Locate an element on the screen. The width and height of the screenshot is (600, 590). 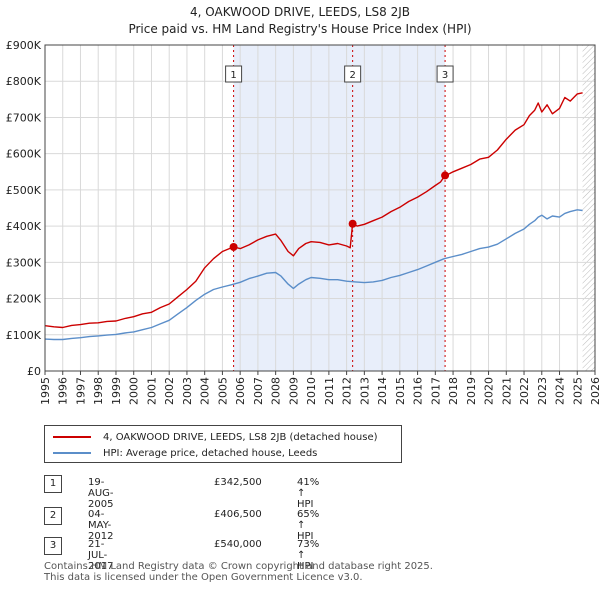
transaction-badge: 3 is located at coordinates (53, 546).